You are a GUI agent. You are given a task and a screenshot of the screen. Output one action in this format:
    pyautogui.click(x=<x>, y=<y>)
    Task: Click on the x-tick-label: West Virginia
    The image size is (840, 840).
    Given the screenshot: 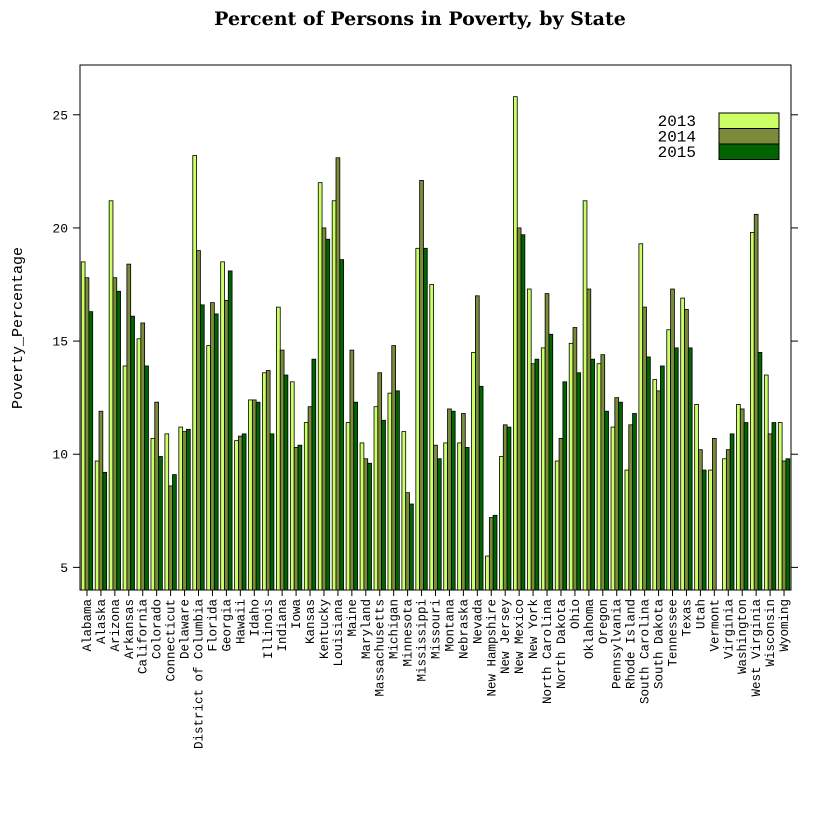 What is the action you would take?
    pyautogui.click(x=757, y=648)
    